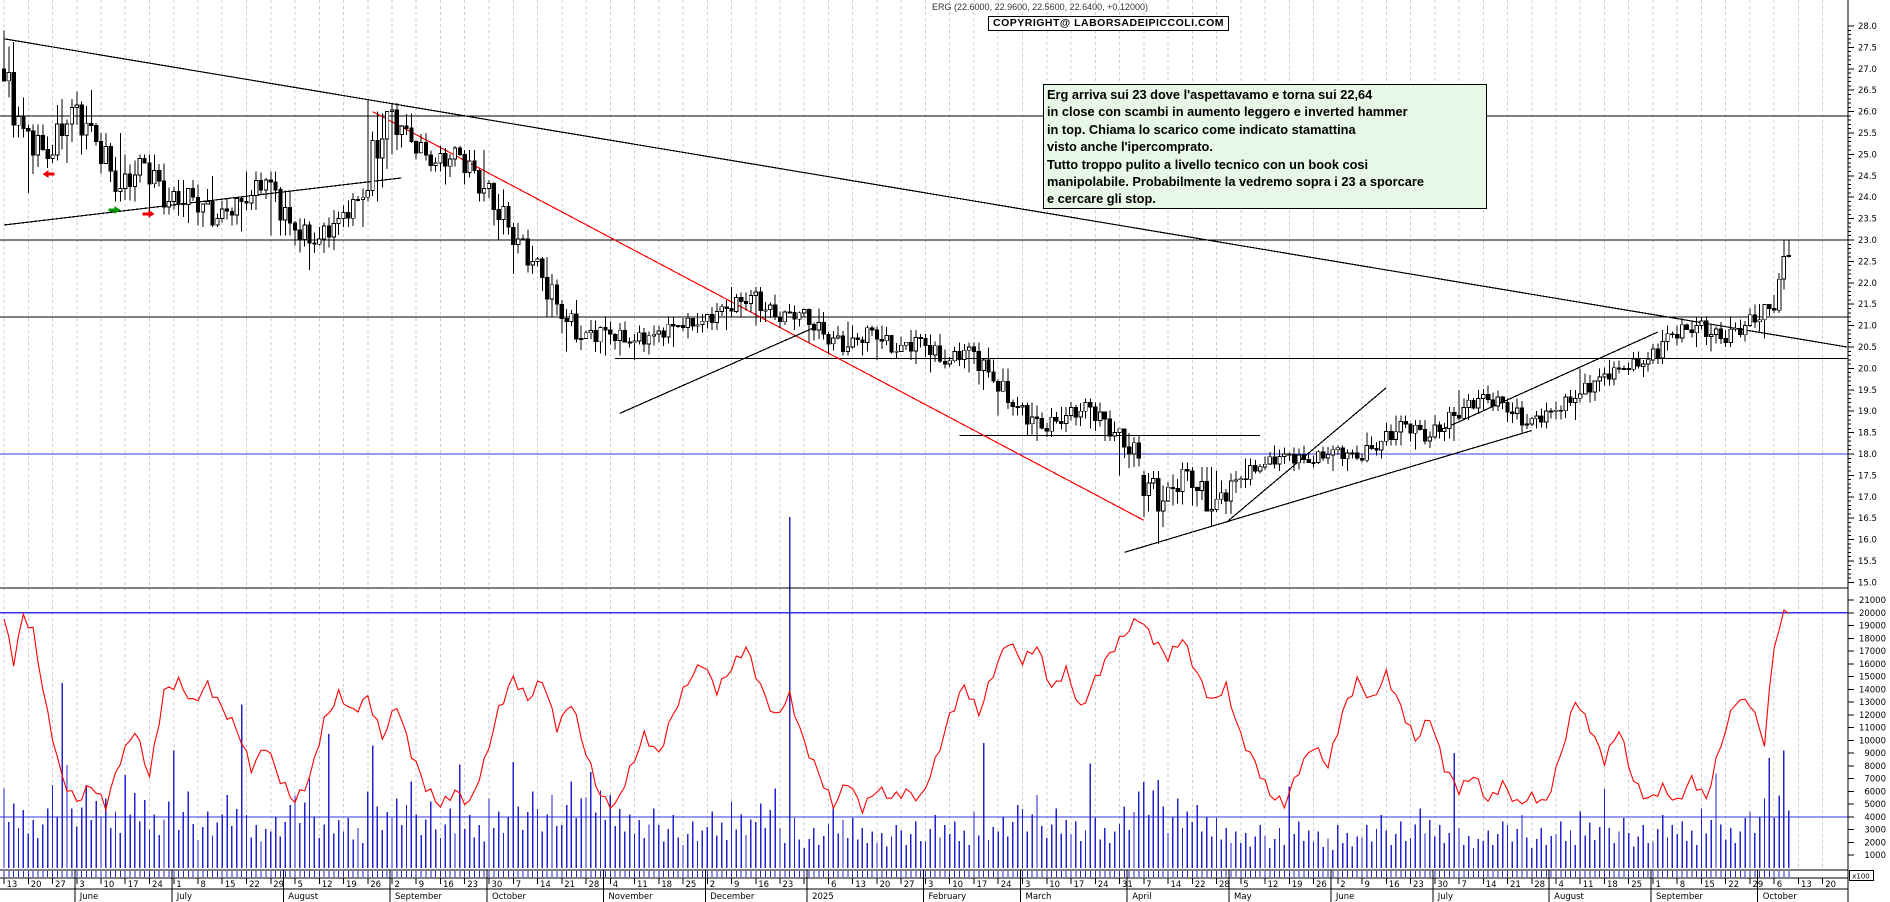 This screenshot has width=1890, height=902. I want to click on svg-text: 22, so click(1200, 885).